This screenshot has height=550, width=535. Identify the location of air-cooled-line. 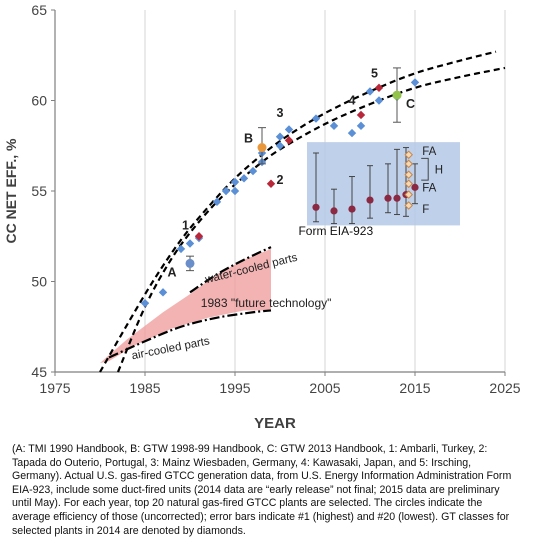
(190, 334).